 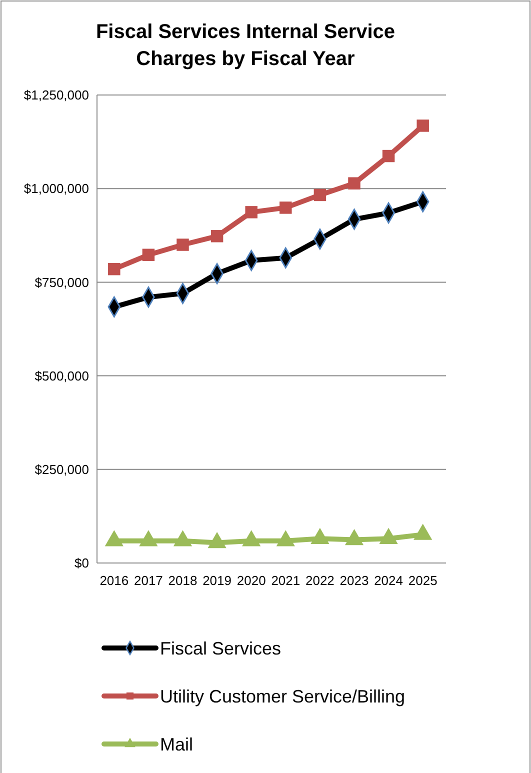 What do you see at coordinates (283, 696) in the screenshot?
I see `legend-label: Utility Customer Service/Billing` at bounding box center [283, 696].